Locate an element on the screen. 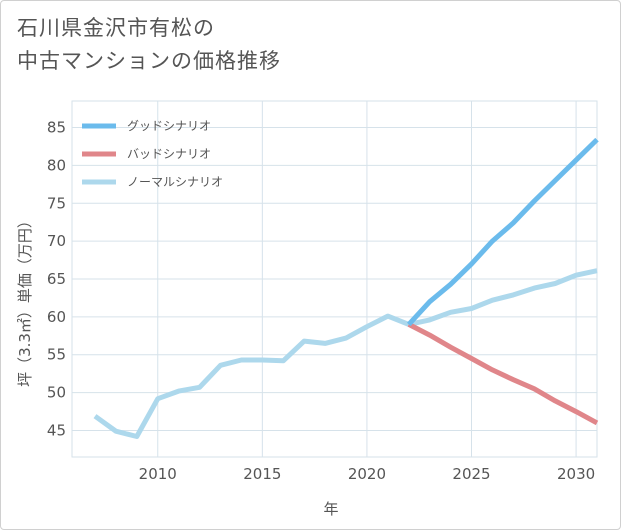 The height and width of the screenshot is (530, 621). legend-label-1: バッドシナリオ is located at coordinates (169, 154).